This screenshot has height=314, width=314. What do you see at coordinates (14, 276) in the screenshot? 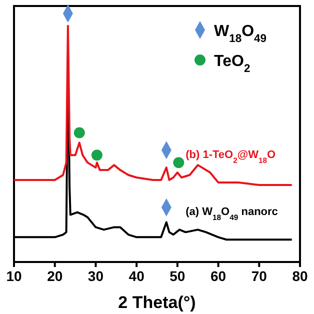
I see `x-tick-label: 10` at bounding box center [14, 276].